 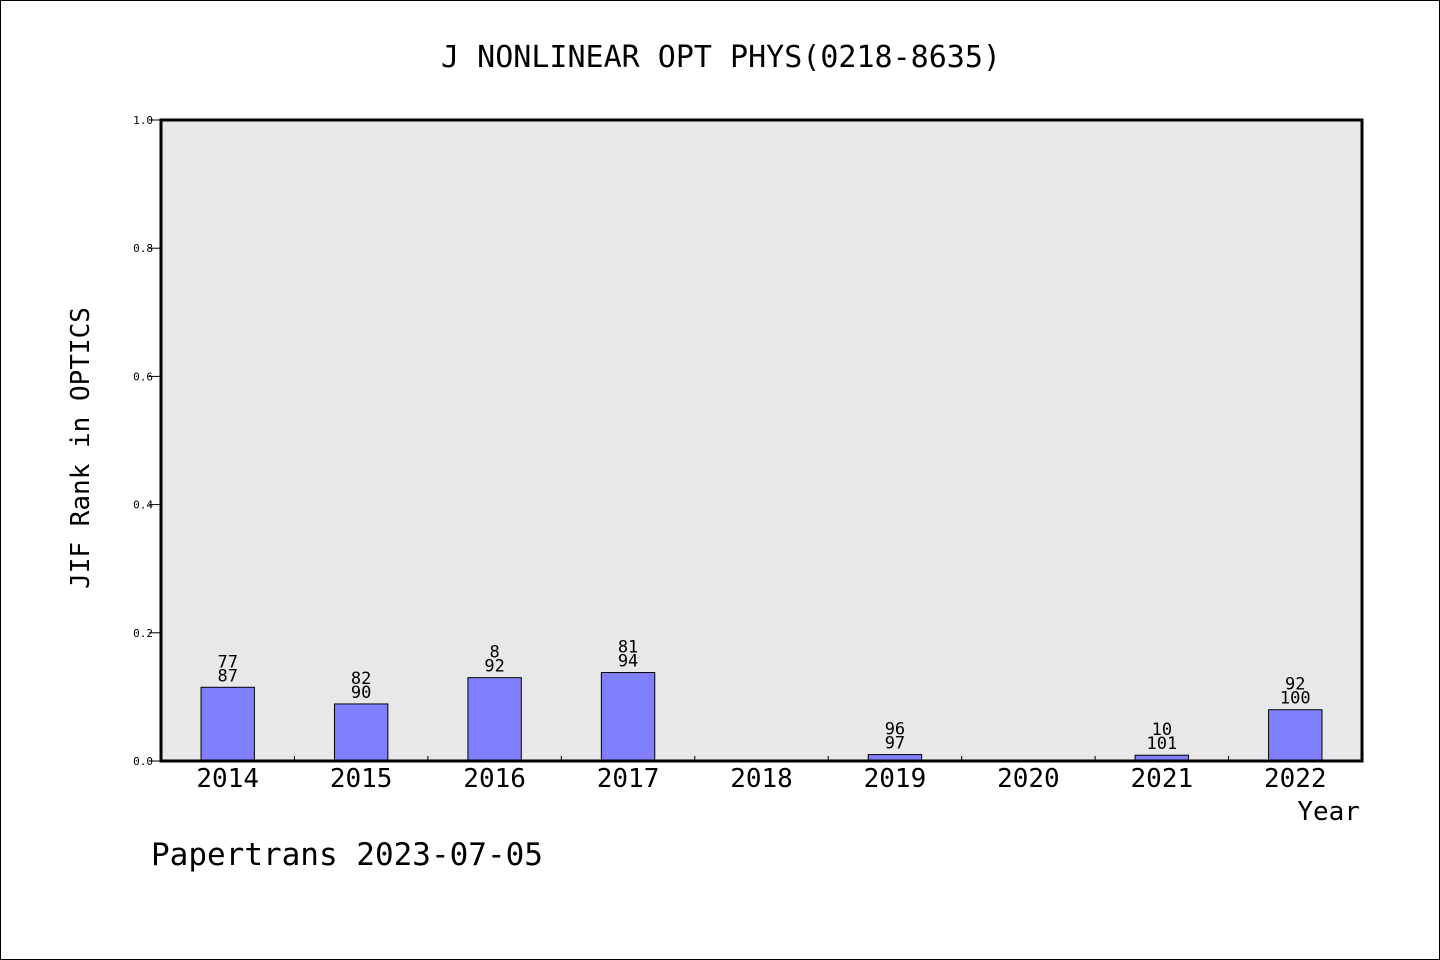 I want to click on x-tick-label: 2016, so click(x=494, y=779).